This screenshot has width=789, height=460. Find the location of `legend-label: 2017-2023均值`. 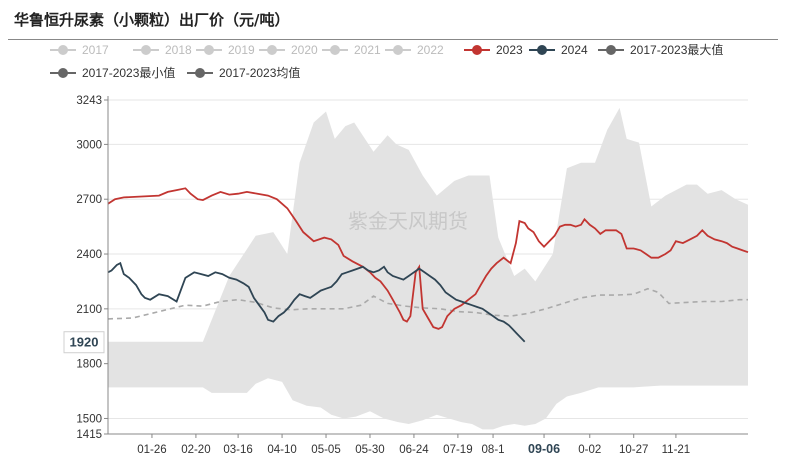

legend-label: 2017-2023均值 is located at coordinates (259, 72).